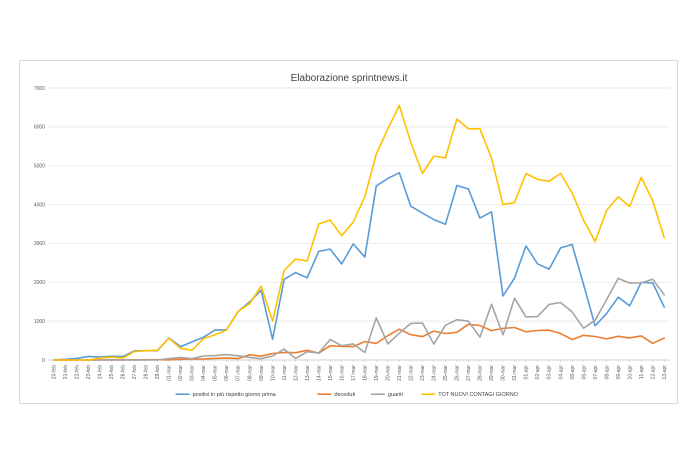 The image size is (696, 464). What do you see at coordinates (561, 372) in the screenshot?
I see `x-tick-label: 04-apr` at bounding box center [561, 372].